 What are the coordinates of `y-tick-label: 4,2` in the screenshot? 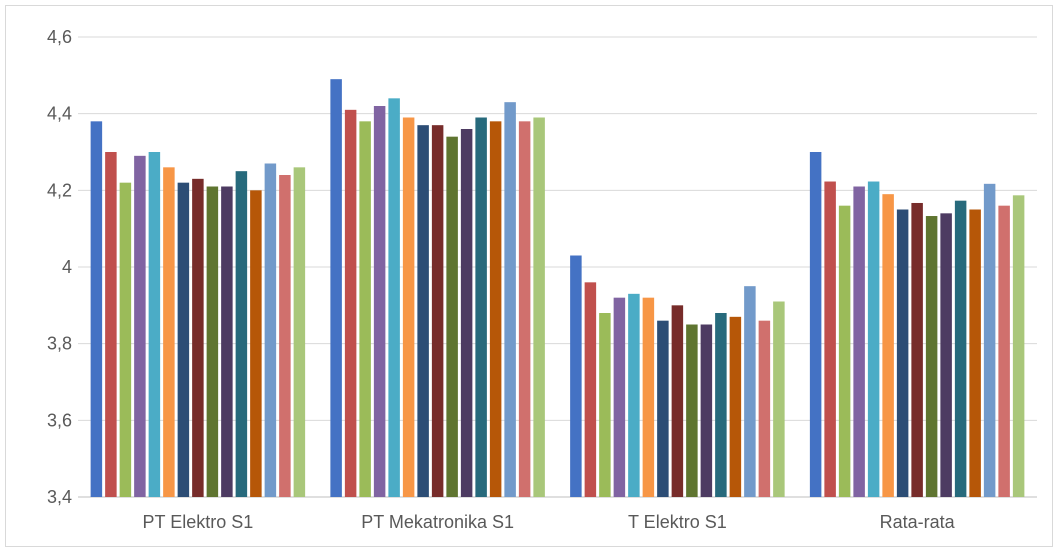 It's located at (59, 190).